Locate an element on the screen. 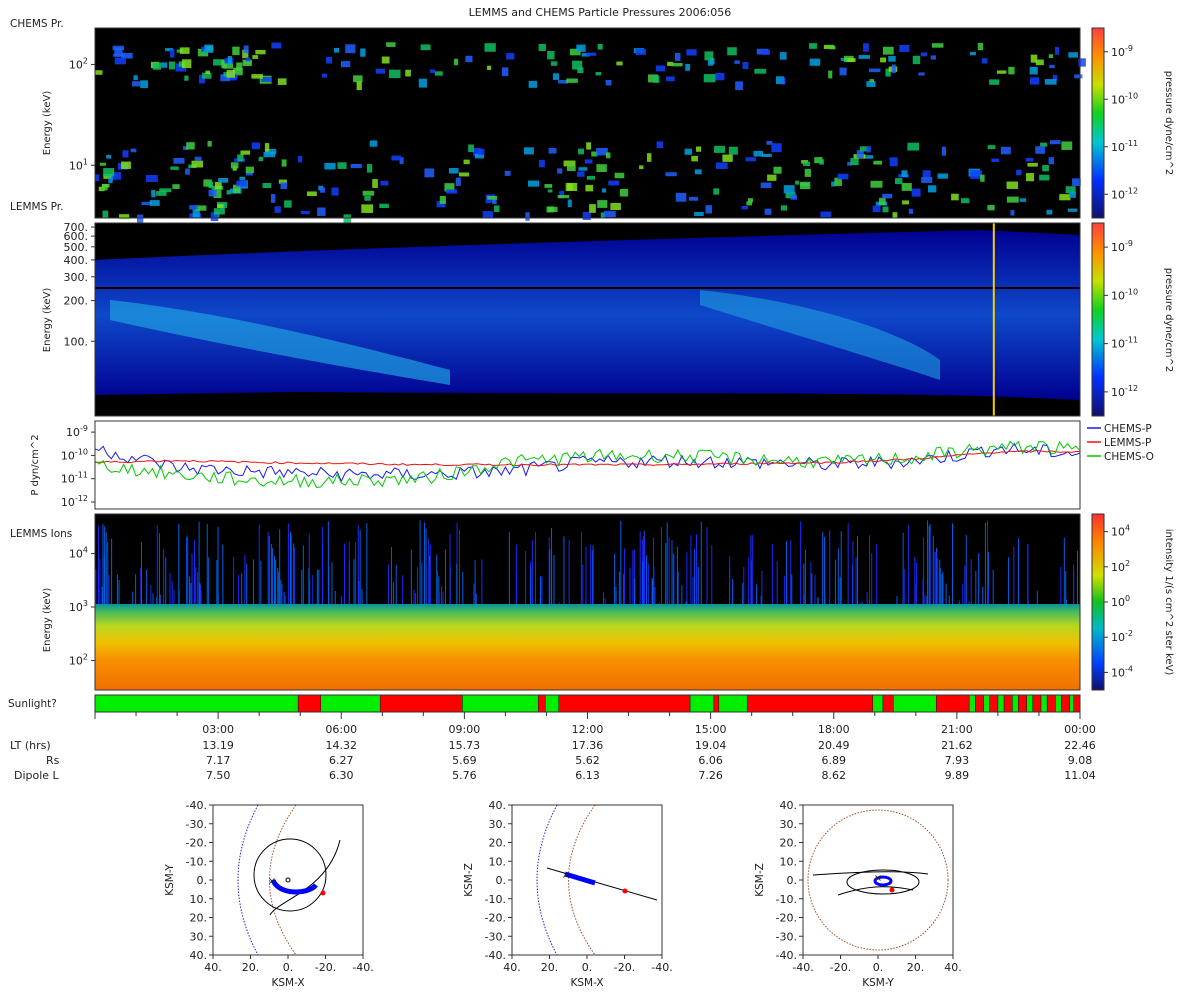 The height and width of the screenshot is (1000, 1200). lemms-ytick-label: 400. is located at coordinates (76, 260).